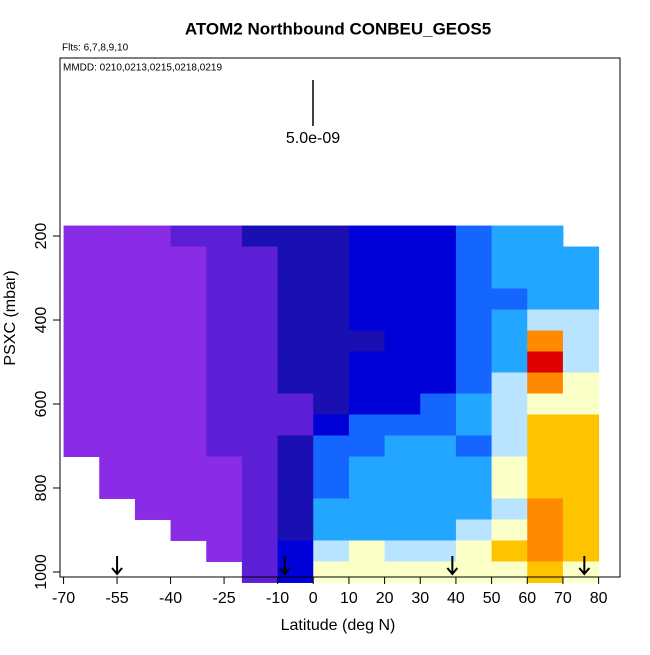 The width and height of the screenshot is (650, 655). Describe the element at coordinates (63, 598) in the screenshot. I see `x-tick-label: -70` at that location.